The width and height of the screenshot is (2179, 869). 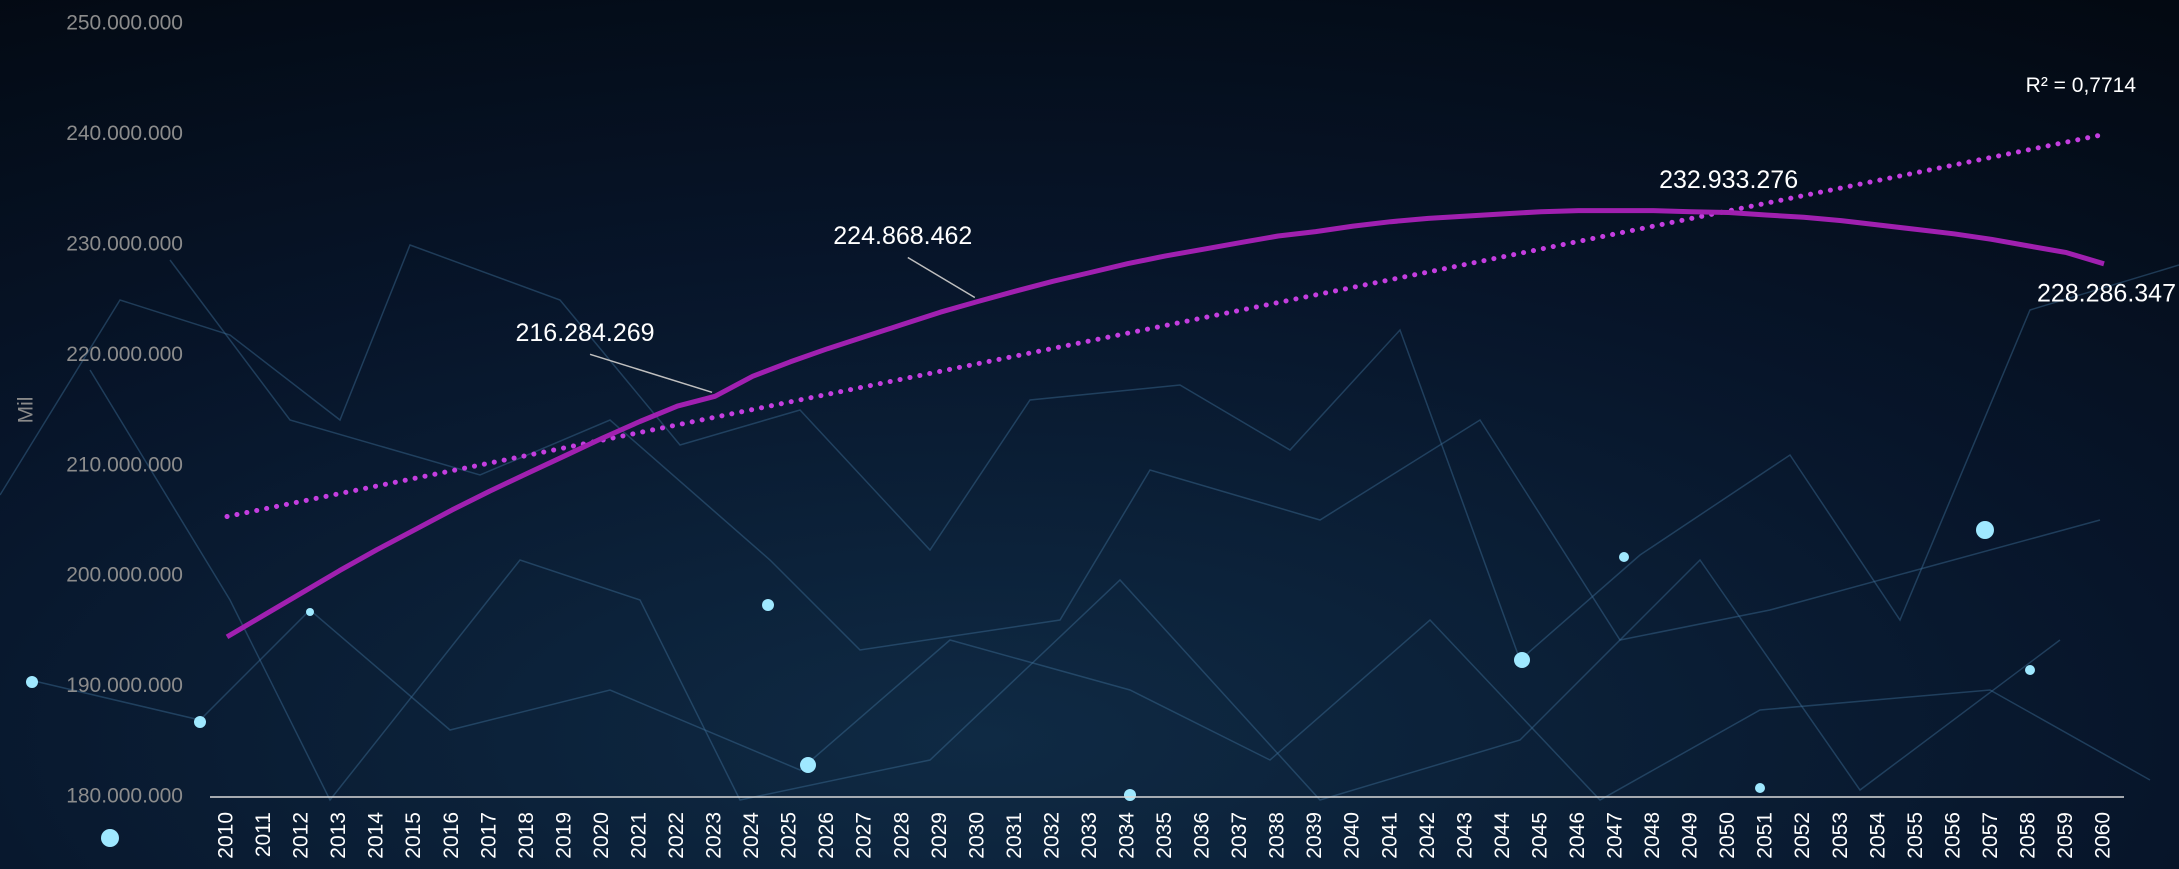 I want to click on x-tick-label: 2034, so click(x=1127, y=835).